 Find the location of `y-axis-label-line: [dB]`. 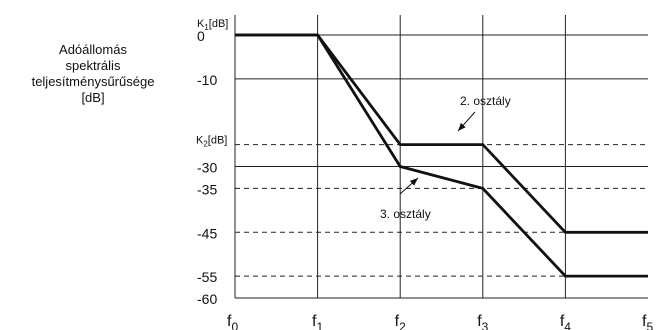

y-axis-label-line: [dB] is located at coordinates (93, 97).